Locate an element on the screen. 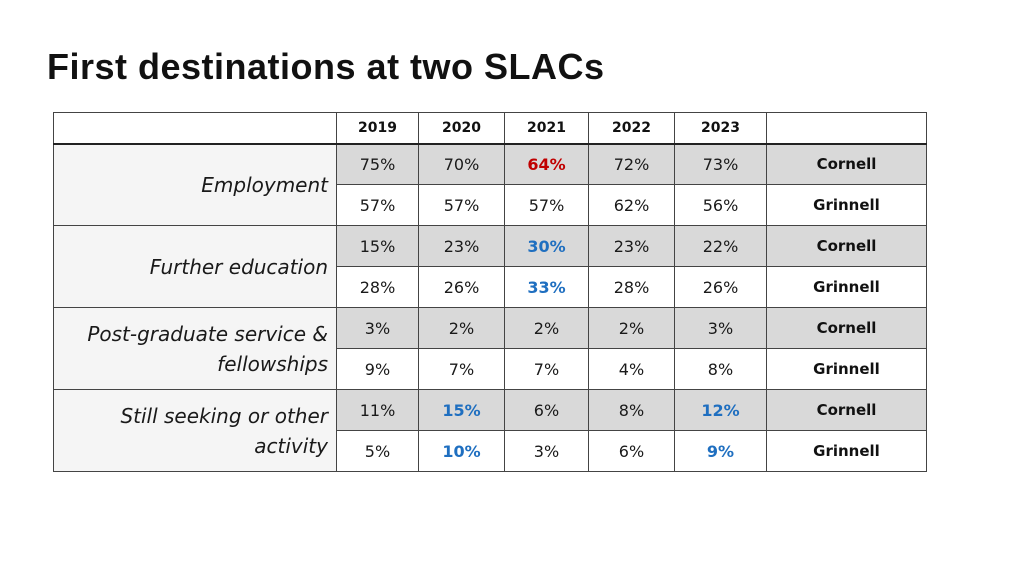 The width and height of the screenshot is (1024, 576). table-cell-highlight: 15% is located at coordinates (461, 410).